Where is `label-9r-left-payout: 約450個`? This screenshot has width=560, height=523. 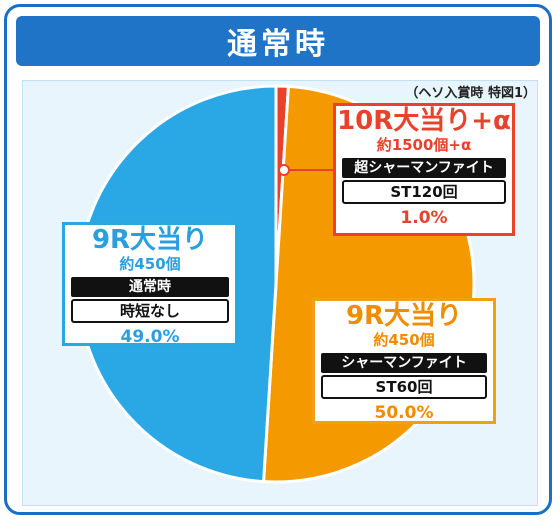 label-9r-left-payout: 約450個 is located at coordinates (150, 264).